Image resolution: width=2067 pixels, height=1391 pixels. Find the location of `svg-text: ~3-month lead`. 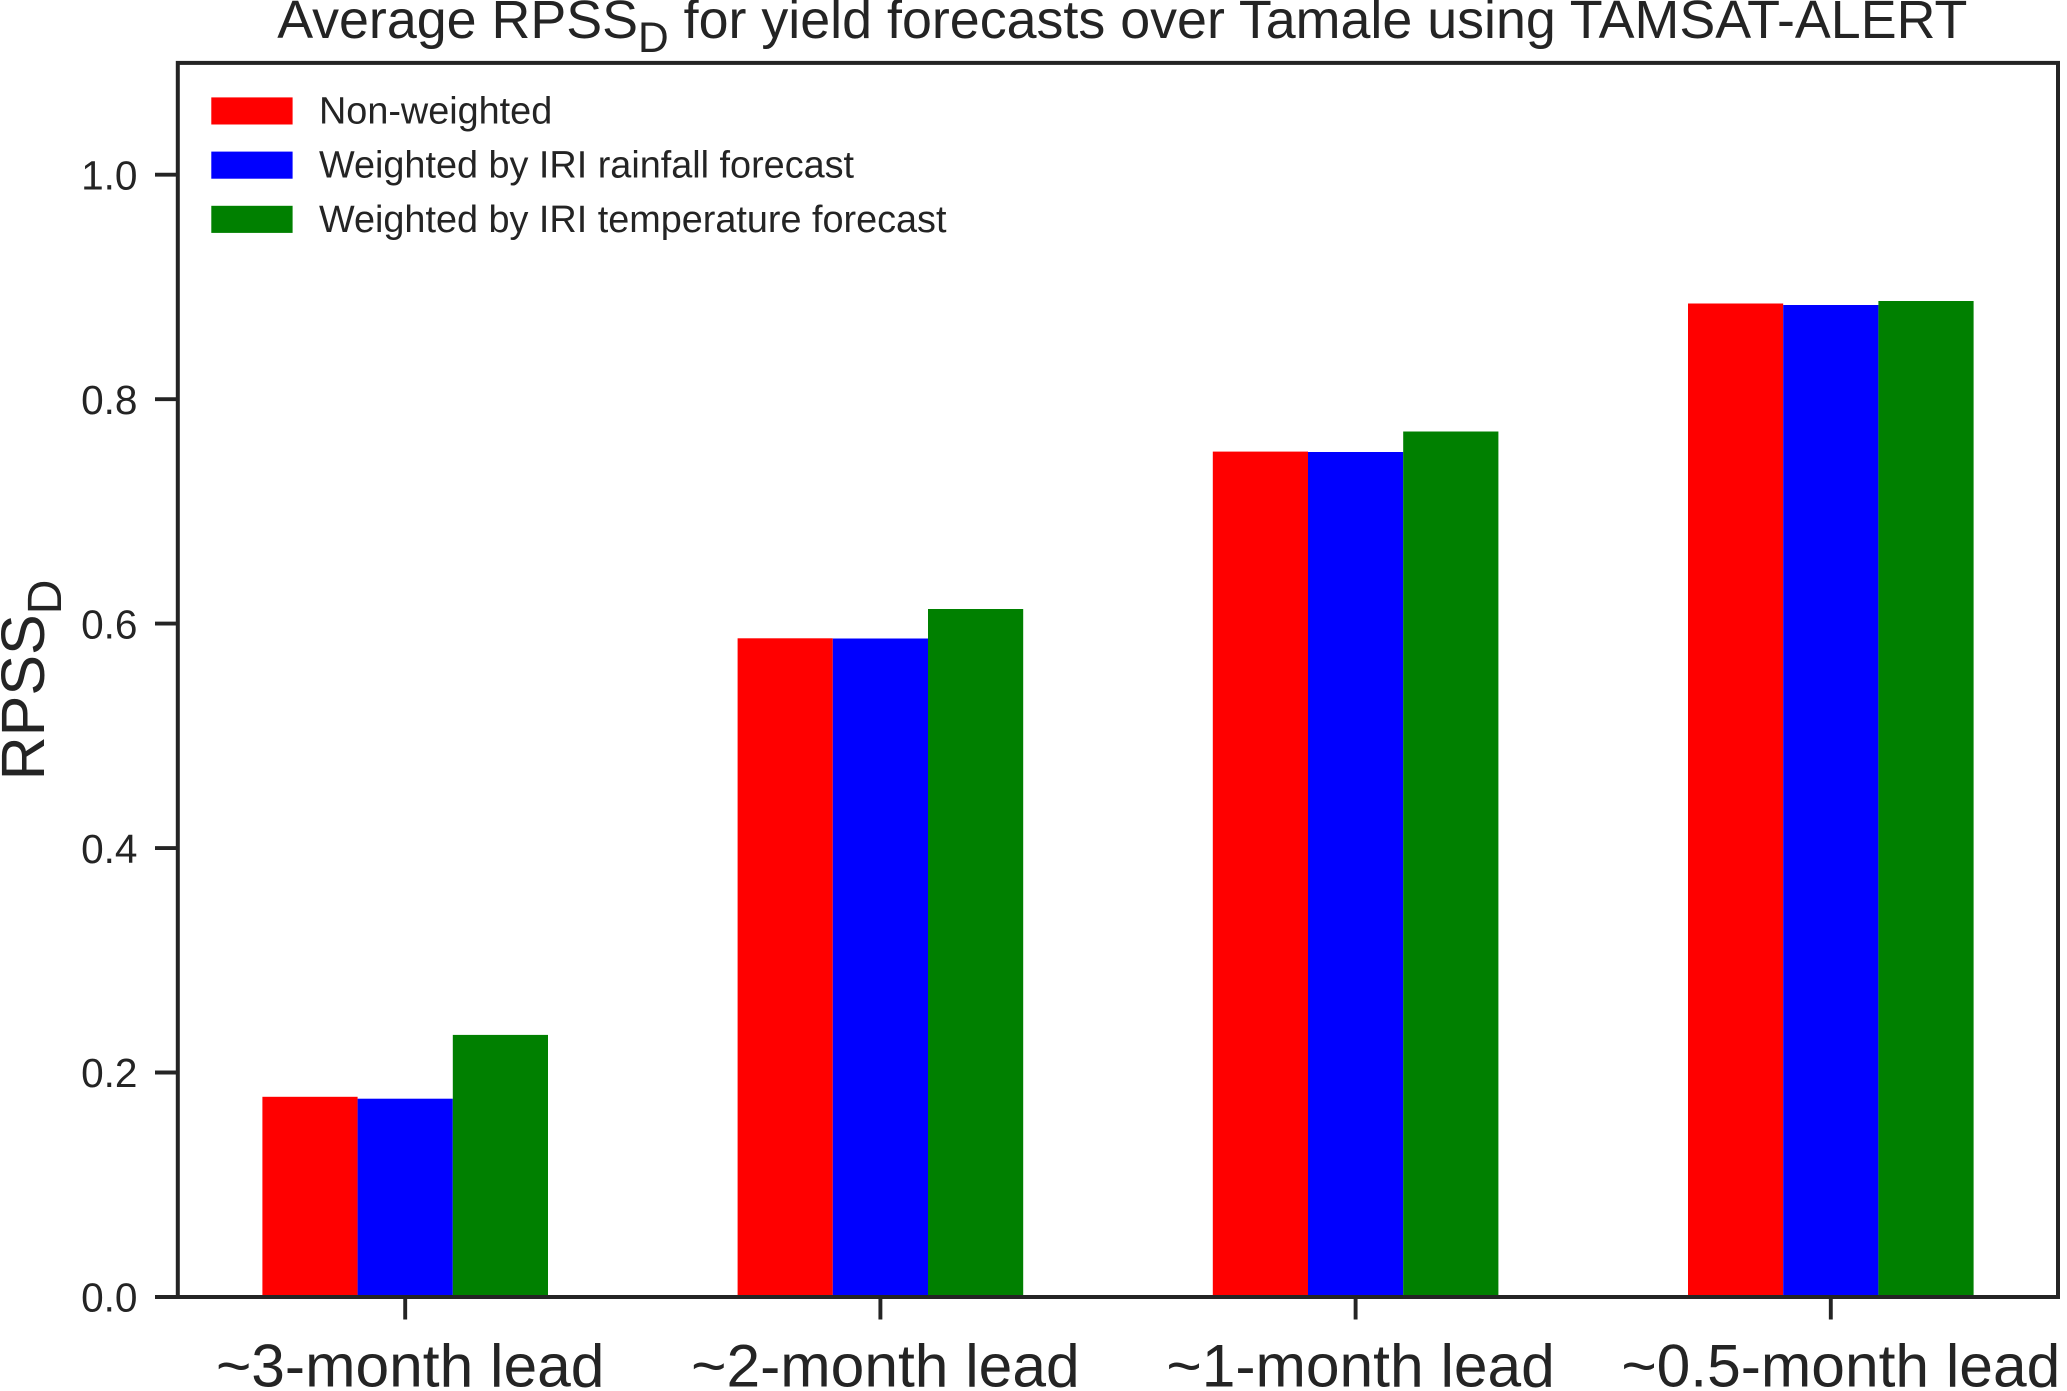

svg-text: ~3-month lead is located at coordinates (410, 1361).